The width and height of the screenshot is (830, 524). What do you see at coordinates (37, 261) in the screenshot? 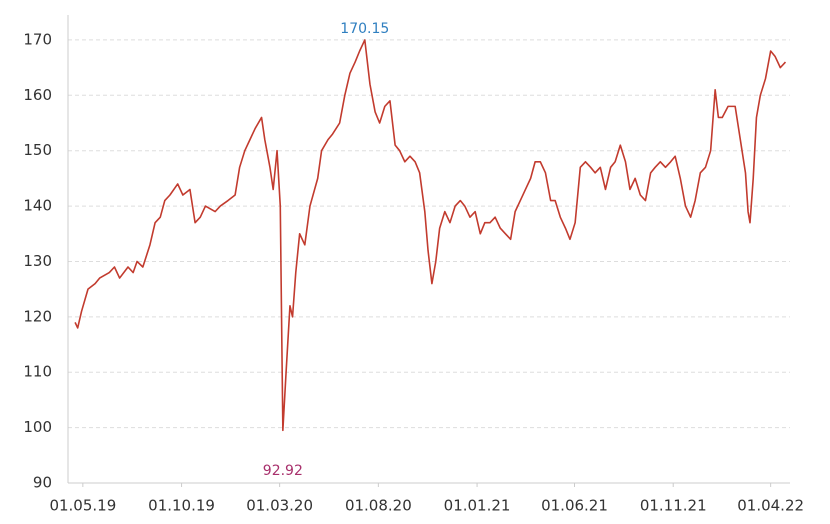
I see `y-tick-label: 130` at bounding box center [37, 261].